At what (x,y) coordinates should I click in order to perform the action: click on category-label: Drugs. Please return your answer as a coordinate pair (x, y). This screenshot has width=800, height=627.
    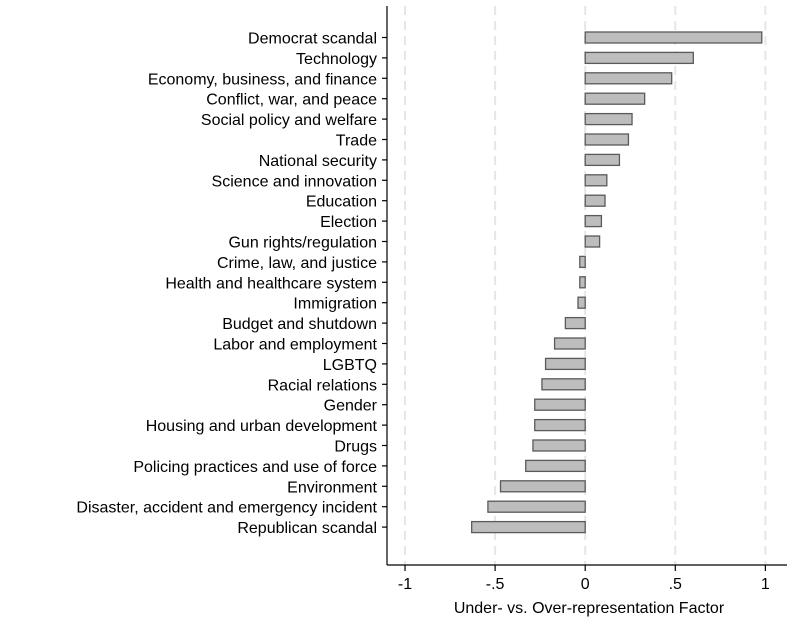
    Looking at the image, I should click on (355, 447).